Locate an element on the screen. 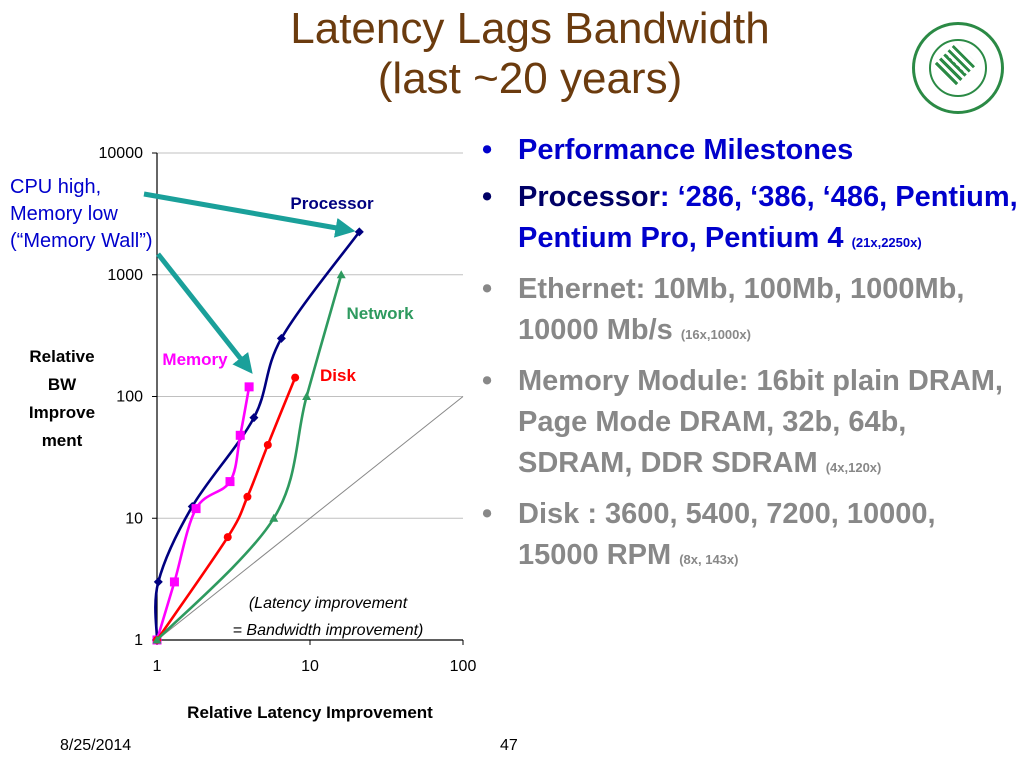  bullet-text: (8x, 143x) is located at coordinates (709, 559).